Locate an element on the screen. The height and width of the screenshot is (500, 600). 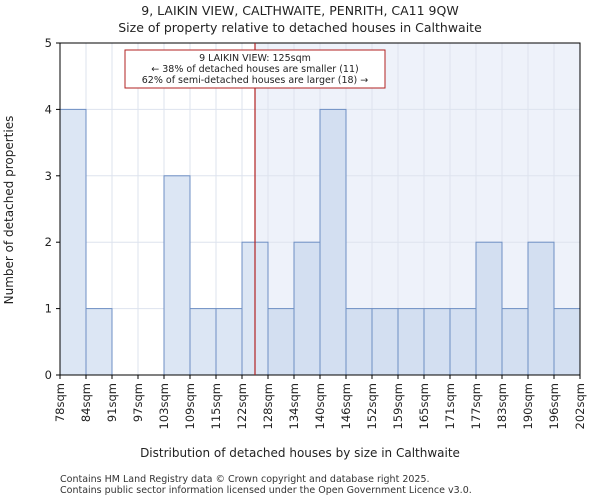
x-tick-label: 128sqm is located at coordinates (268, 406).